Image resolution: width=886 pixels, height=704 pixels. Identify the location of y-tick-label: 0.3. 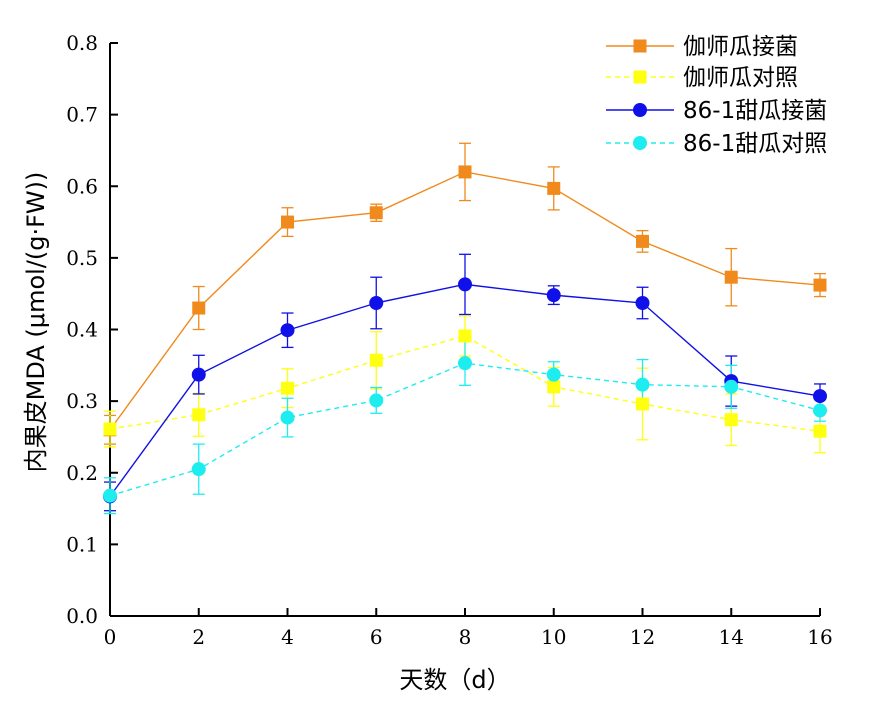
(82, 401).